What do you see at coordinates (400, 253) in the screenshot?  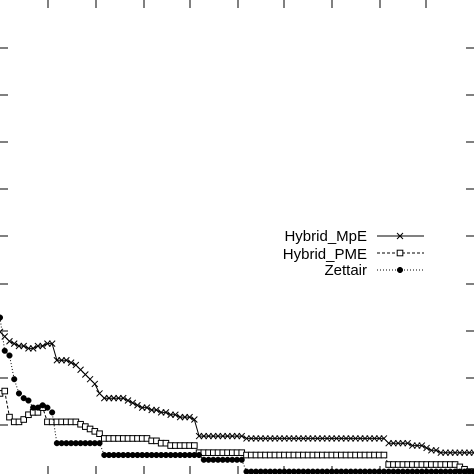 I see `legend-sample-hybrid-pme` at bounding box center [400, 253].